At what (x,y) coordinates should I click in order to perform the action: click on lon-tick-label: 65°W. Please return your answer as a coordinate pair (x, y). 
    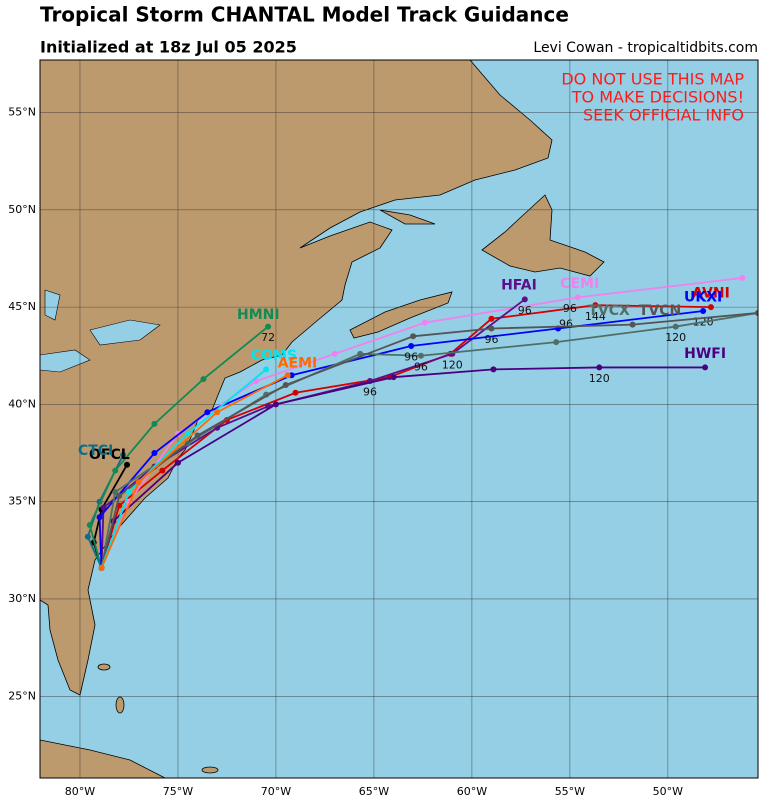
    Looking at the image, I should click on (374, 791).